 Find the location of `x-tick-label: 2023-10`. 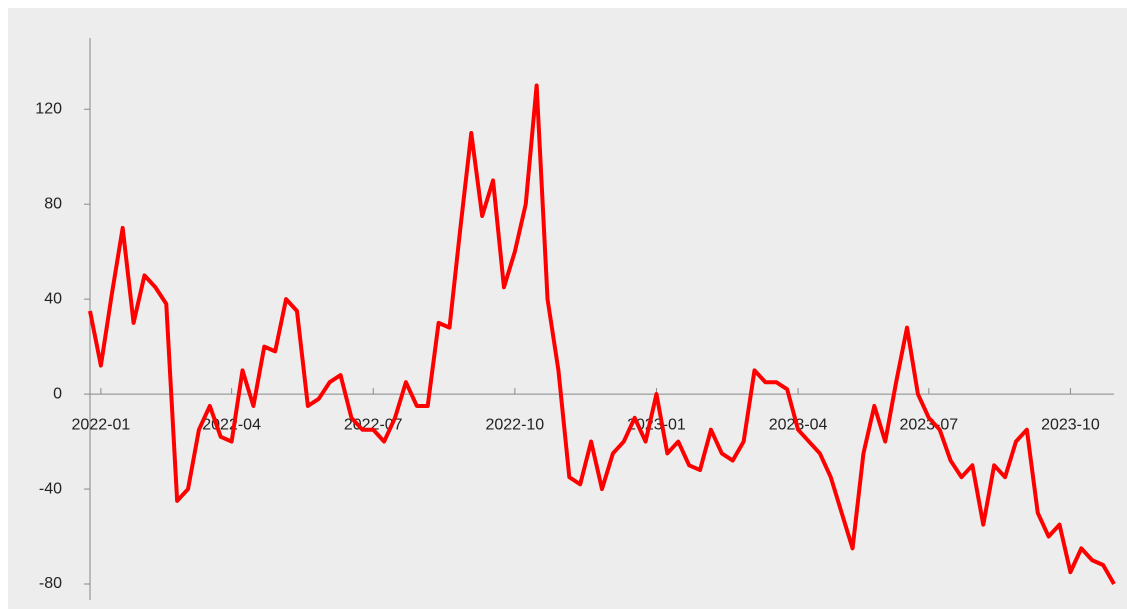

x-tick-label: 2023-10 is located at coordinates (1070, 424).